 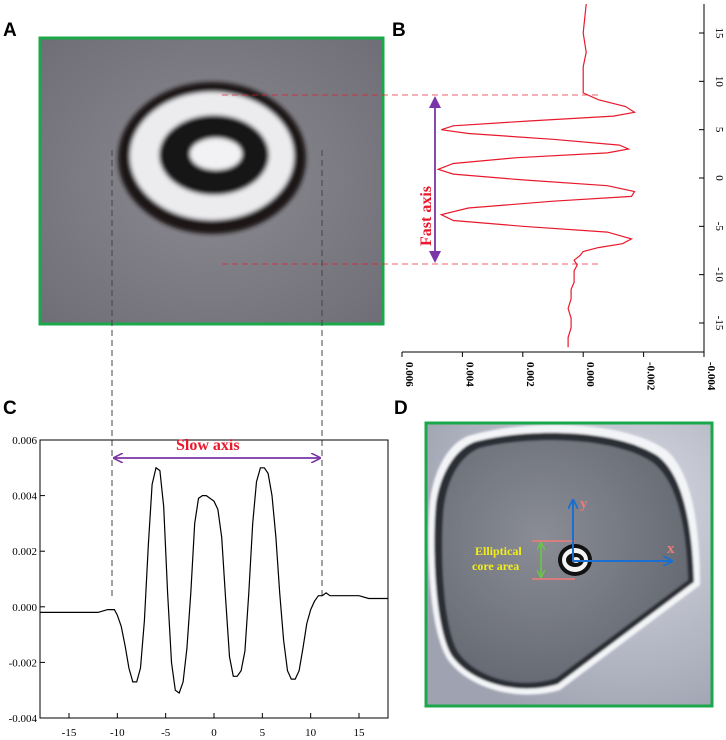 I want to click on panel-label-d: D, so click(x=401, y=408).